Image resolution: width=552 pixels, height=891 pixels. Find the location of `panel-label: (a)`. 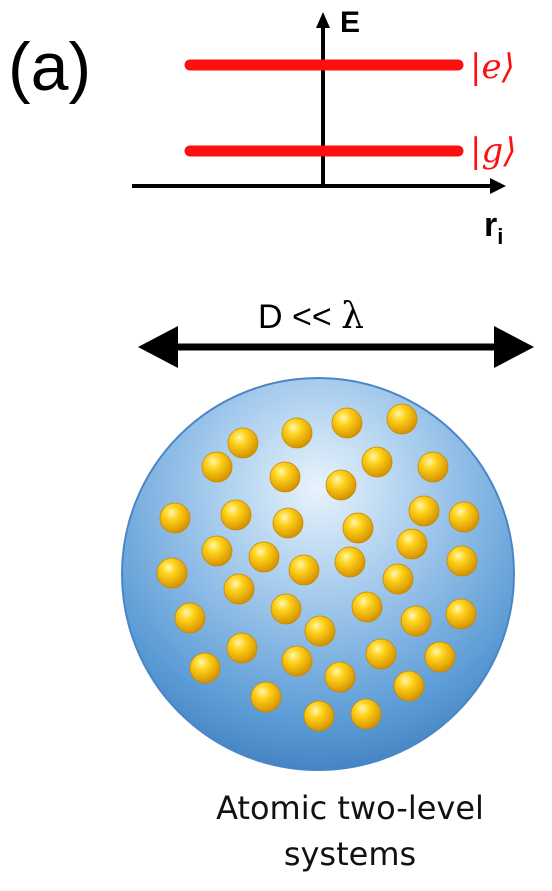

panel-label: (a) is located at coordinates (49, 67).